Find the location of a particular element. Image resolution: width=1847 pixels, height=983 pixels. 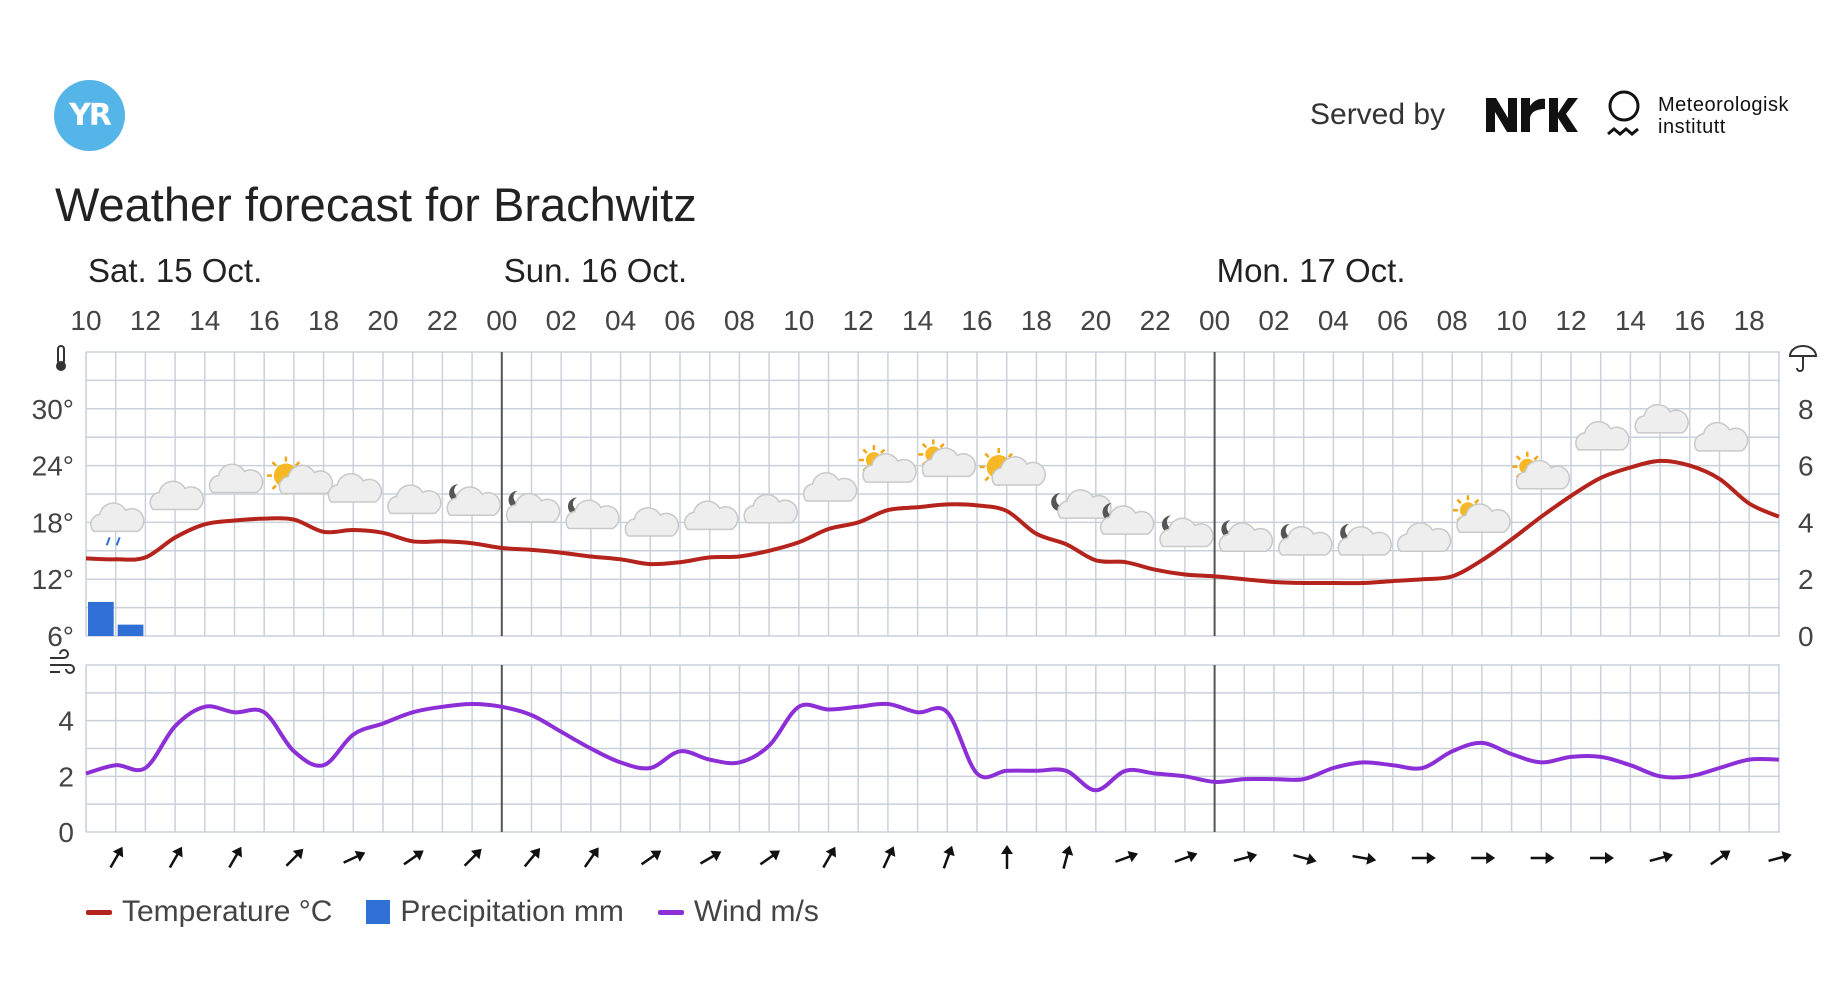

met-name-line2: institutt is located at coordinates (1692, 127).